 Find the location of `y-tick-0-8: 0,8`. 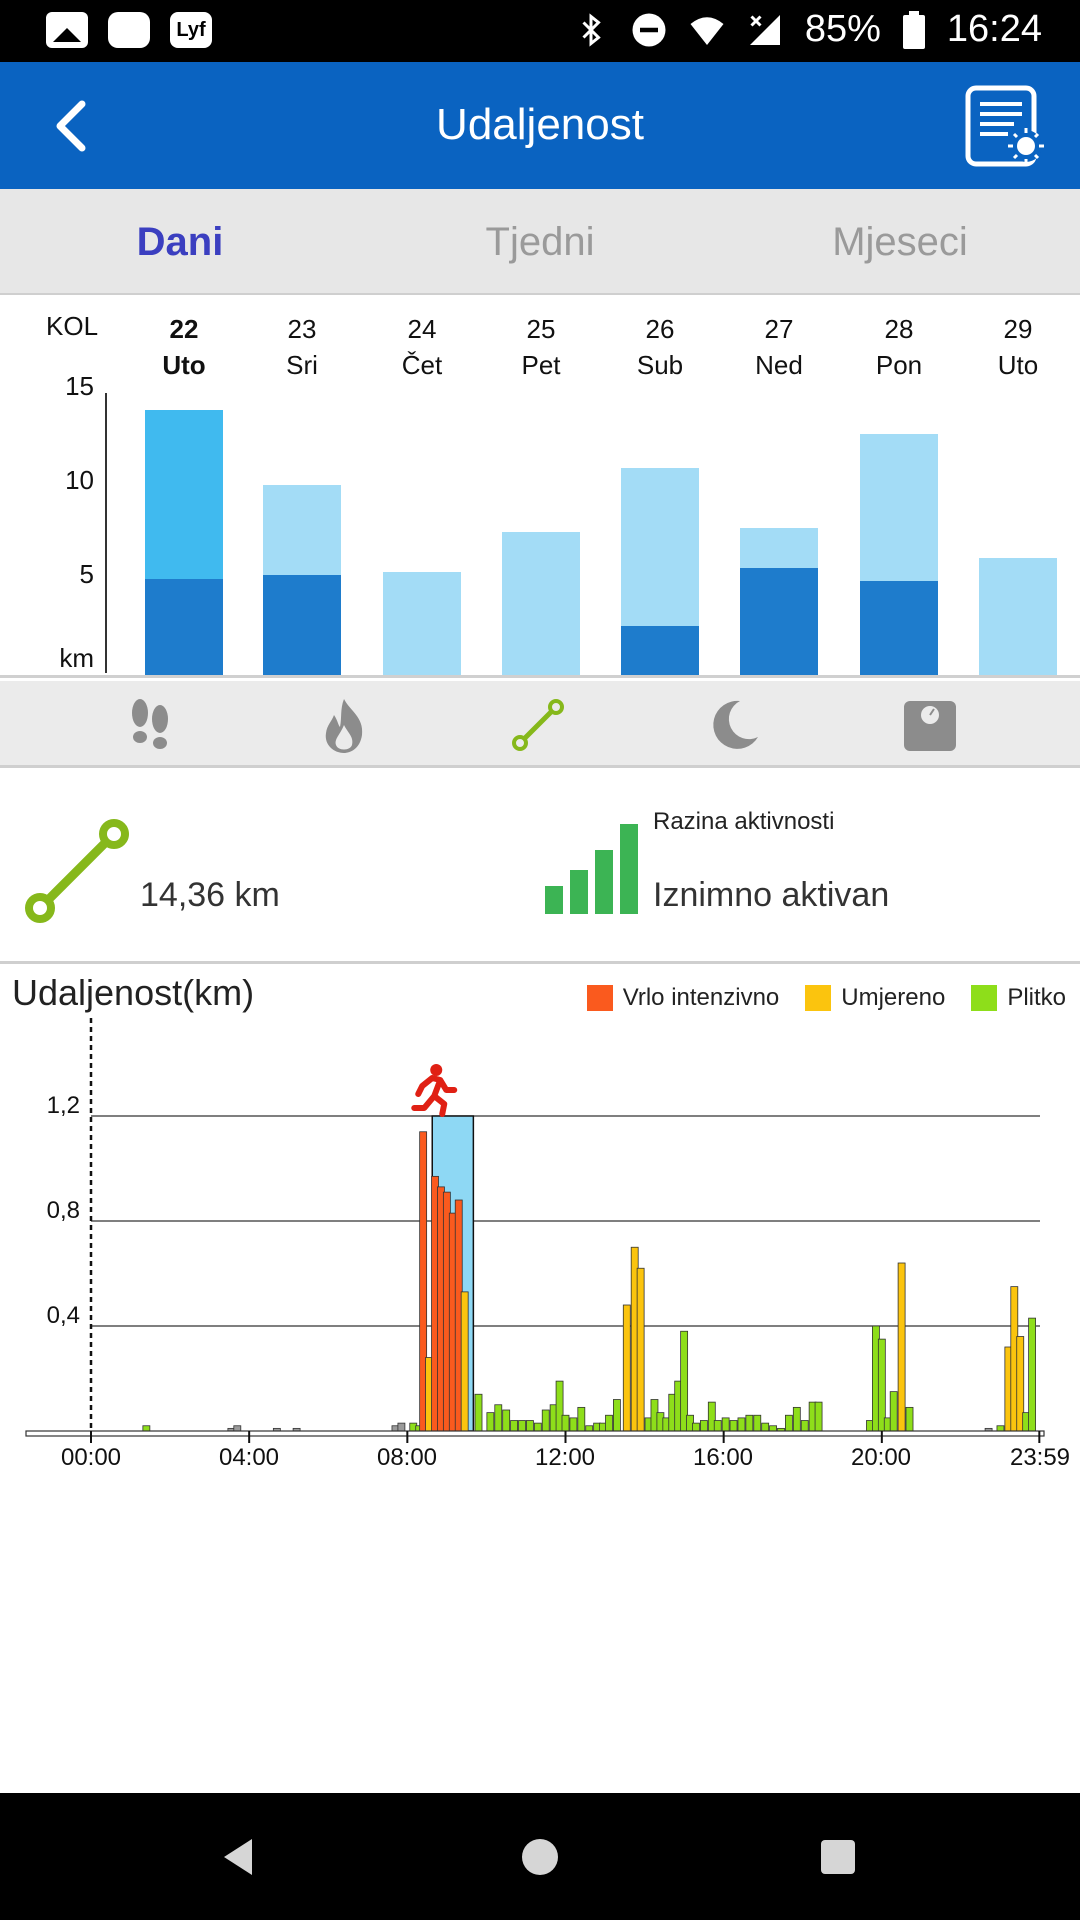

y-tick-0-8: 0,8 is located at coordinates (63, 1210).